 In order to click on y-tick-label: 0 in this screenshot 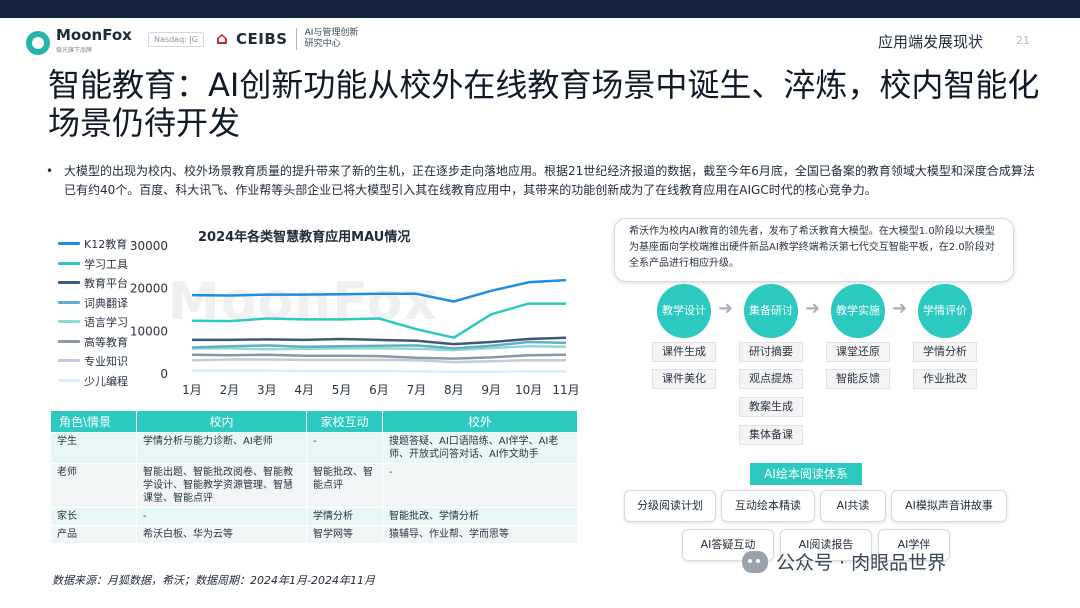, I will do `click(164, 374)`.